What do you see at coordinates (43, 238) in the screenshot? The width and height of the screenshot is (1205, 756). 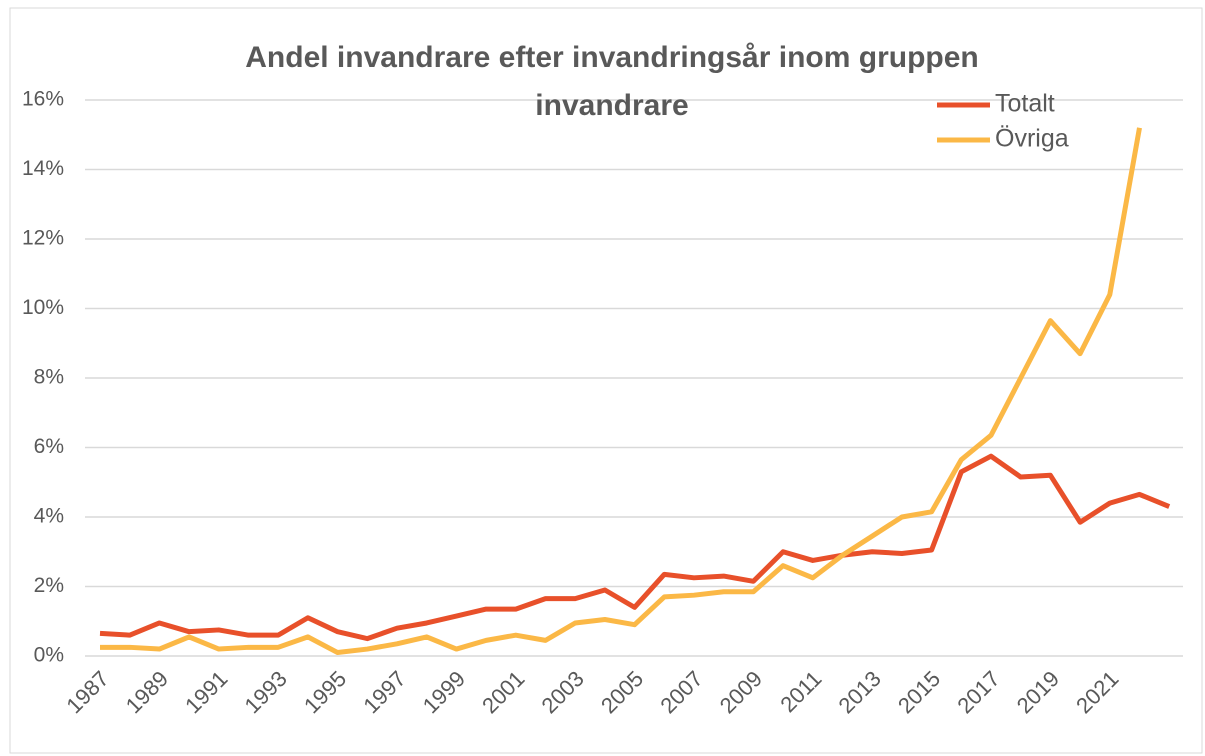 I see `y-tick-label: 12%` at bounding box center [43, 238].